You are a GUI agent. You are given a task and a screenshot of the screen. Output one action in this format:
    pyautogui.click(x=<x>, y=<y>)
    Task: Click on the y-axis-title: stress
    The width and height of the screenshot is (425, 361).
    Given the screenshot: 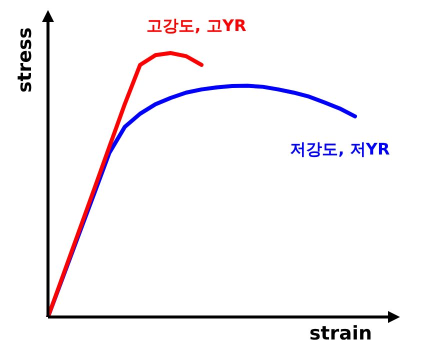 What is the action you would take?
    pyautogui.click(x=25, y=60)
    